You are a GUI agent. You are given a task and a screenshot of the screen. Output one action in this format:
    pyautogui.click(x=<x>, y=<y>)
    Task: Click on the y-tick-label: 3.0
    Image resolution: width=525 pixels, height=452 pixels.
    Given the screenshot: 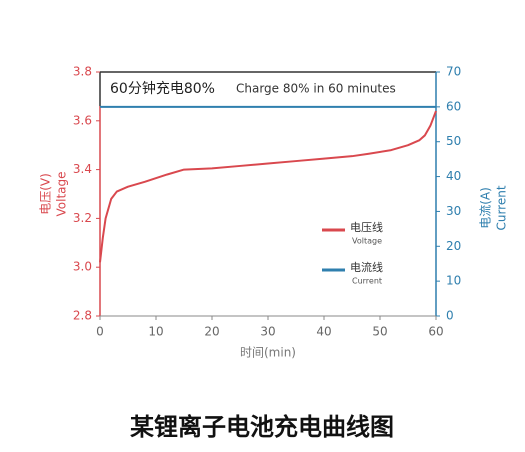 What is the action you would take?
    pyautogui.click(x=82, y=267)
    